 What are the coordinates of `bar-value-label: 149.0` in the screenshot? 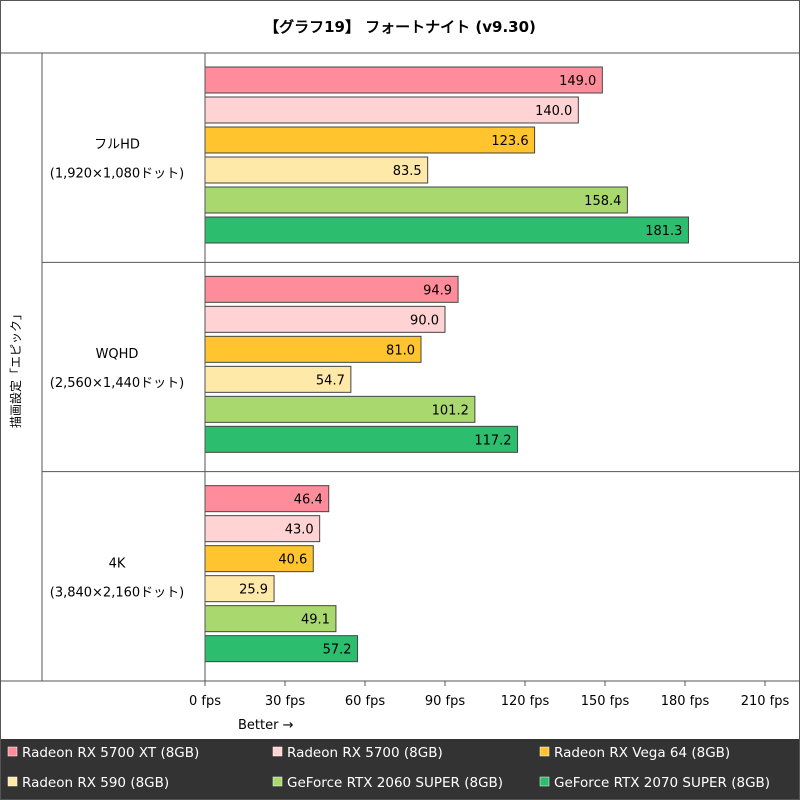 It's located at (577, 81).